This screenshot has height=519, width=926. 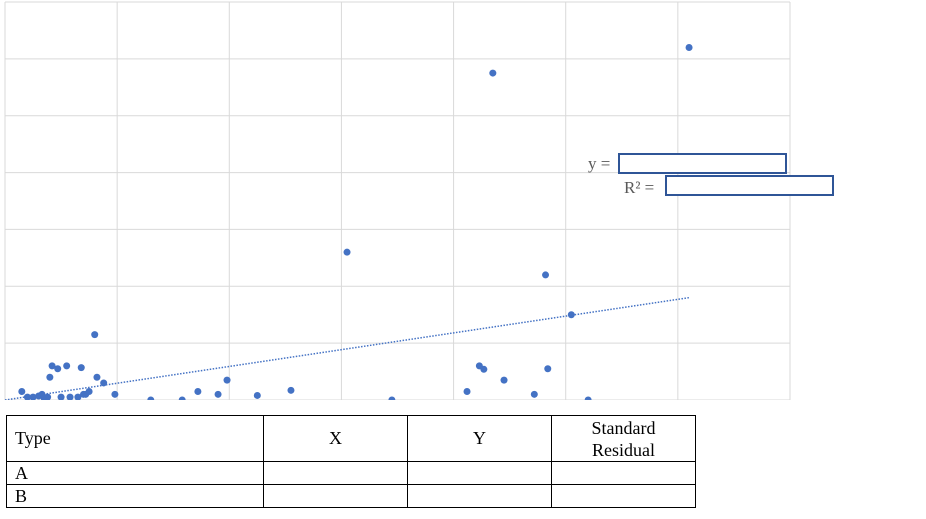 What do you see at coordinates (599, 163) in the screenshot?
I see `equation-y-label: y =` at bounding box center [599, 163].